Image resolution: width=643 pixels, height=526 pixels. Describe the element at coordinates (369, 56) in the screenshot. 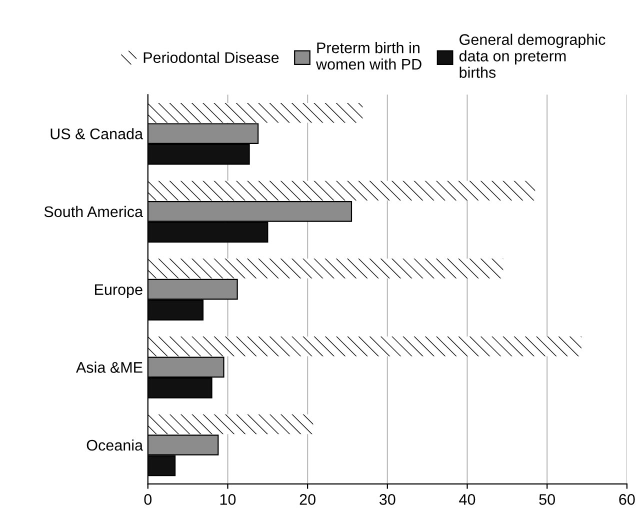

I see `legend-label: Preterm birth in women with PD` at that location.